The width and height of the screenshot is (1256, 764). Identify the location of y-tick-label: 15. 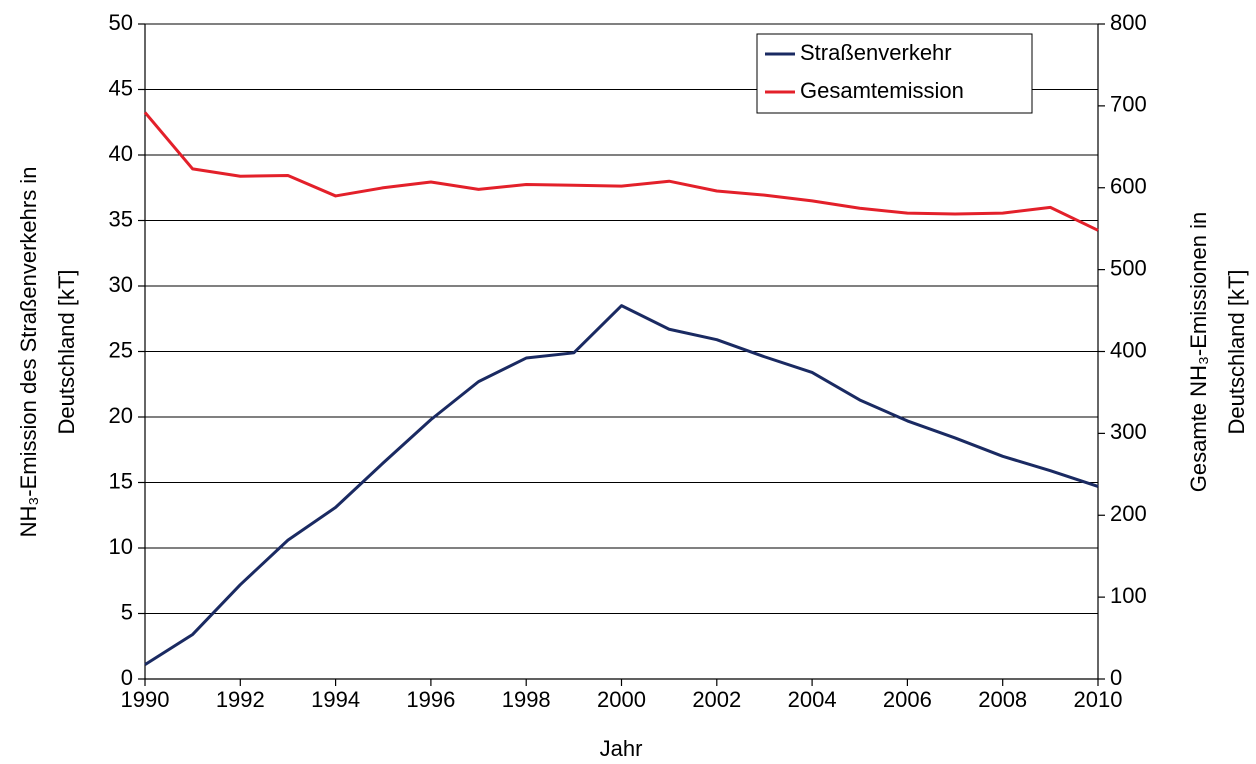
(121, 480).